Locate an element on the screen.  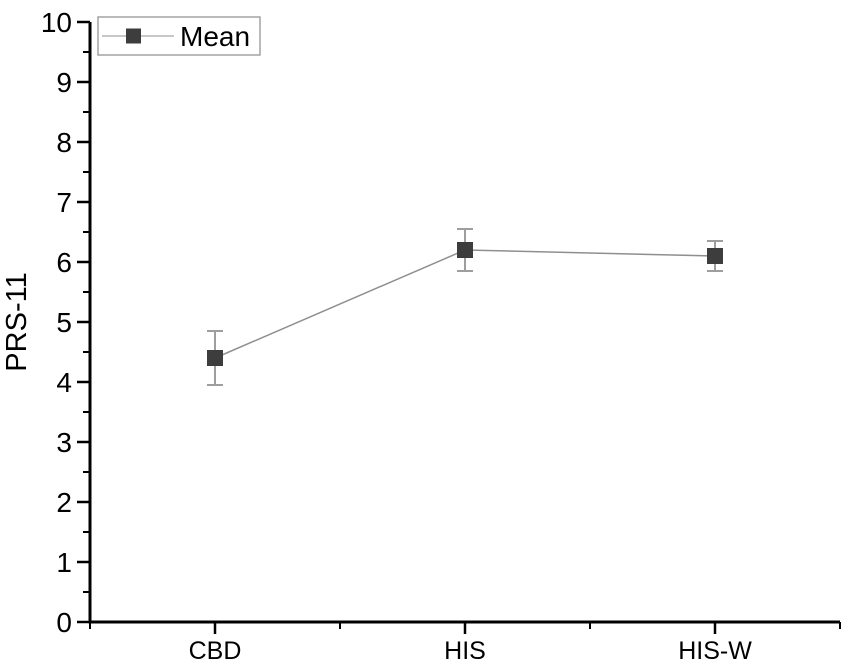
legend-marker-square-icon is located at coordinates (133, 36).